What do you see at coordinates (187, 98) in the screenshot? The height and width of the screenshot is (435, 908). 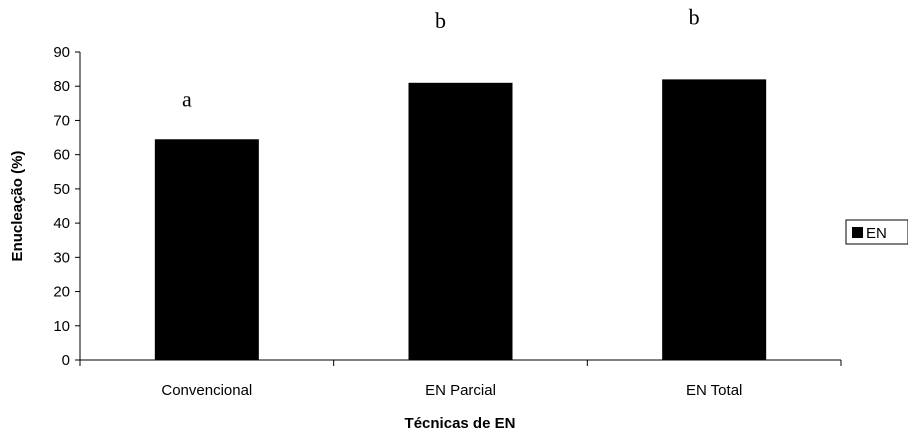 I see `significance-letter: a` at bounding box center [187, 98].